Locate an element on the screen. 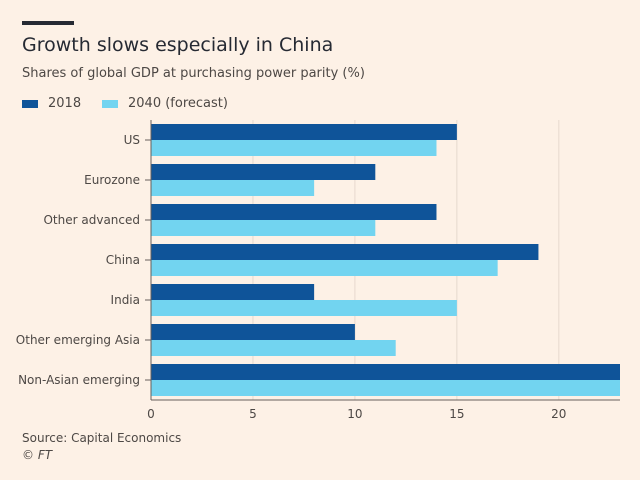 The image size is (640, 480). source-note: Source: Capital Economics is located at coordinates (102, 438).